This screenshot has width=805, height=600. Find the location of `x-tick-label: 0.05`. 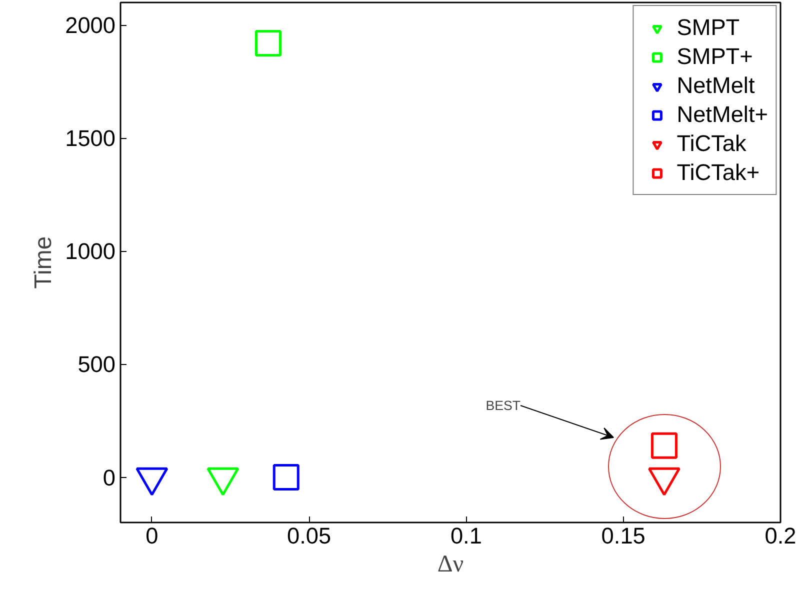

x-tick-label: 0.05 is located at coordinates (309, 535).